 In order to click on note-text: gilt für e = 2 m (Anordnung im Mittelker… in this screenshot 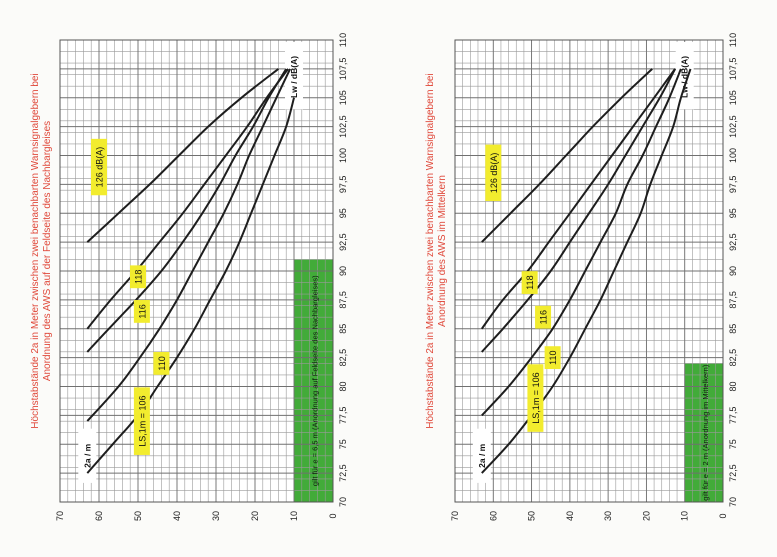, I will do `click(705, 432)`.